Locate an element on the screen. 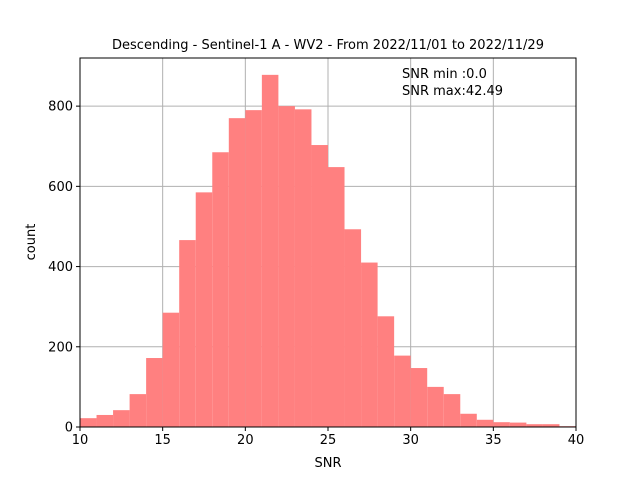  snr-max-annotation: SNR max:42.49 is located at coordinates (452, 91).